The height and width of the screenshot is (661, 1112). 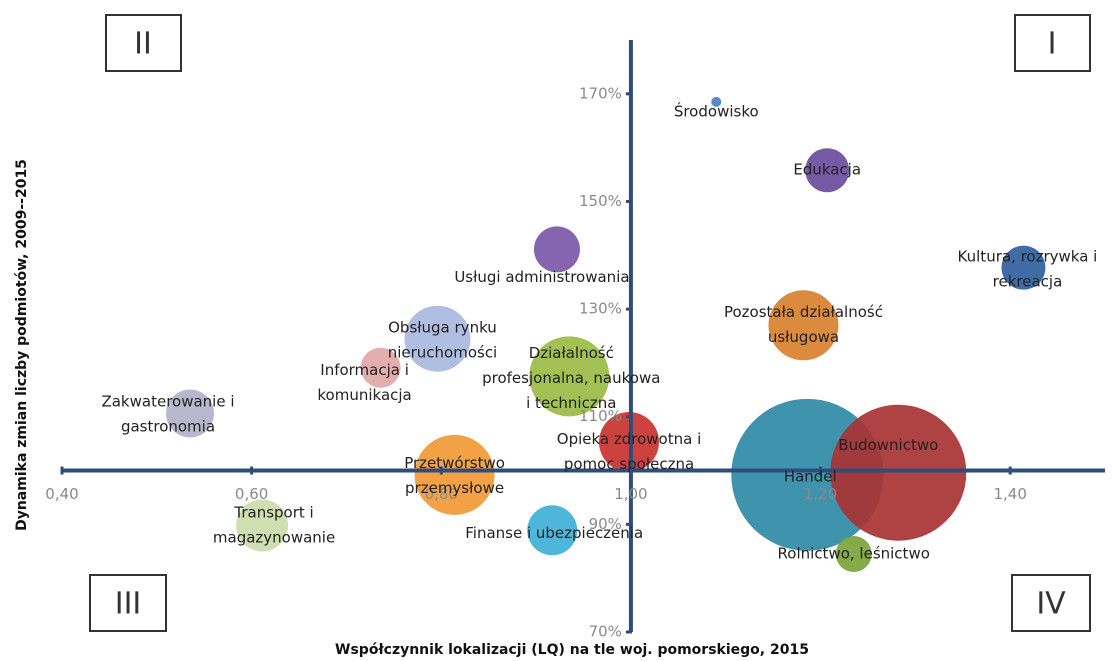 What do you see at coordinates (571, 403) in the screenshot?
I see `bubble-label: i techniczna` at bounding box center [571, 403].